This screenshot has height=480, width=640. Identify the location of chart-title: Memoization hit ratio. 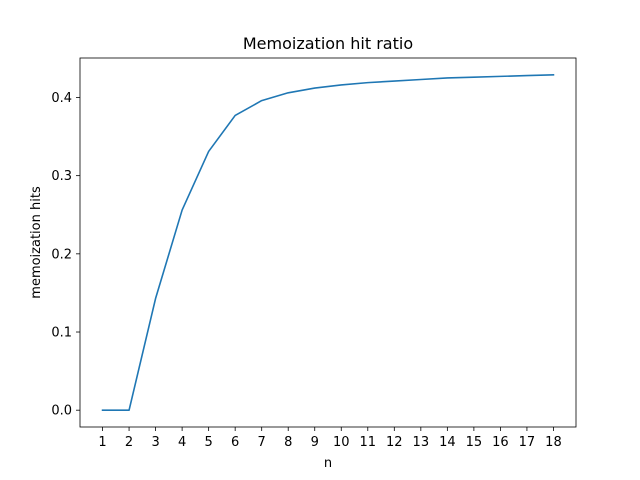
(328, 43).